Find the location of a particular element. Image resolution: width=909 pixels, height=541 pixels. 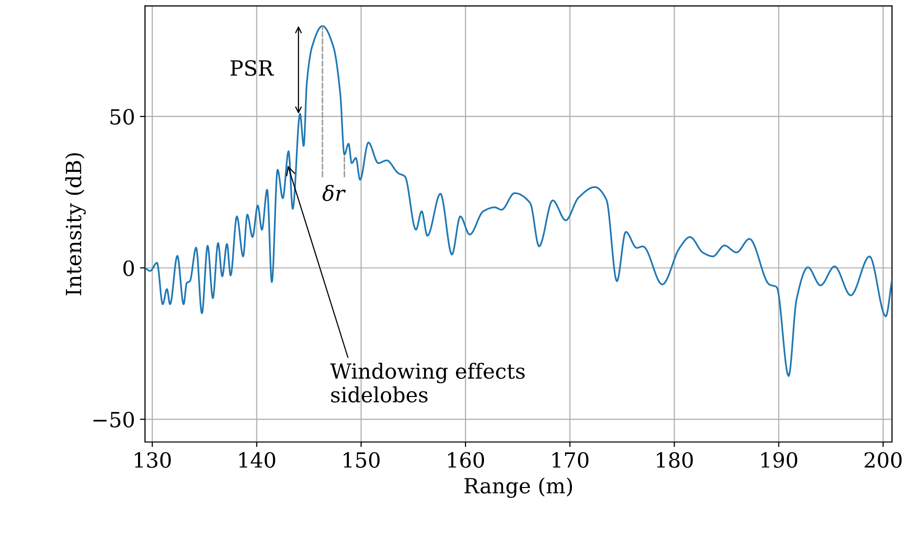

annotation: δr is located at coordinates (334, 193).